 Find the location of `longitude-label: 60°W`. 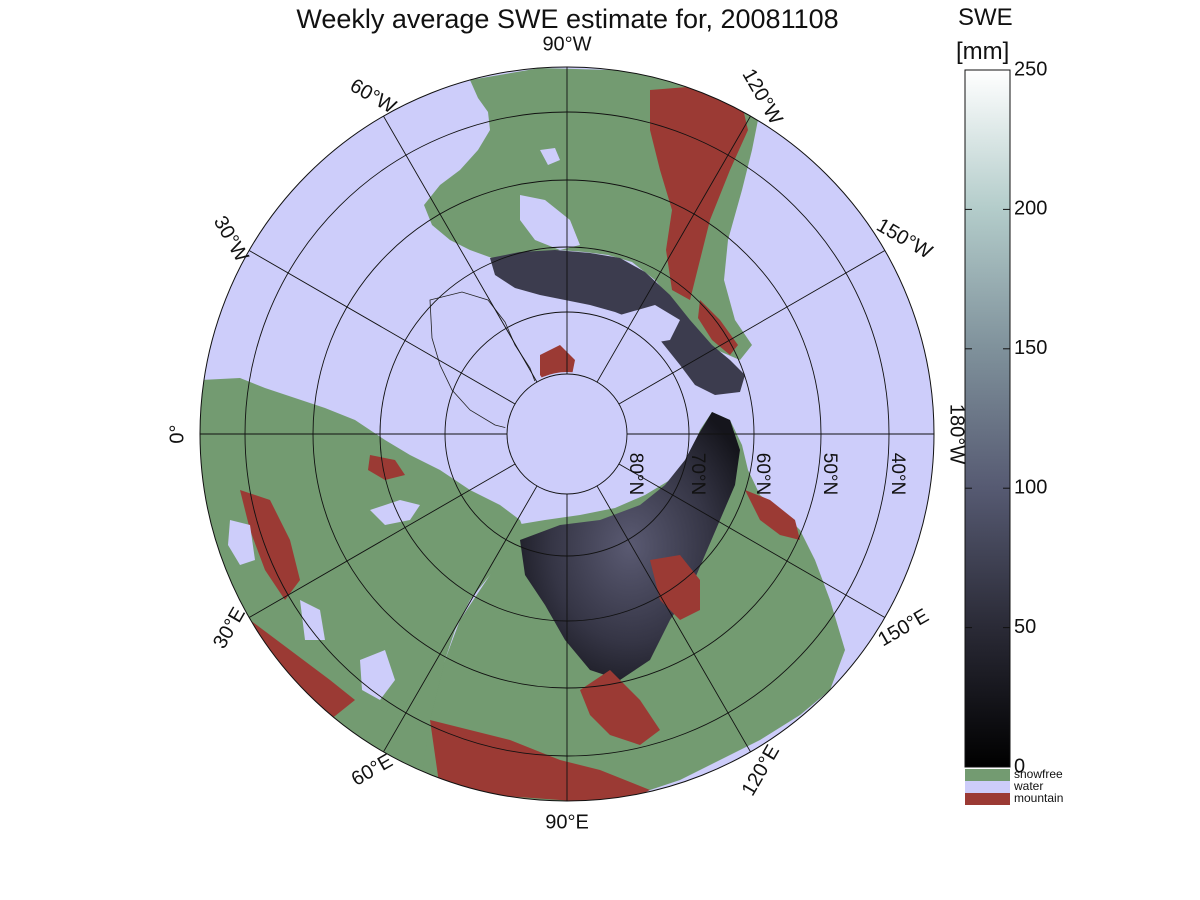

longitude-label: 60°W is located at coordinates (373, 97).